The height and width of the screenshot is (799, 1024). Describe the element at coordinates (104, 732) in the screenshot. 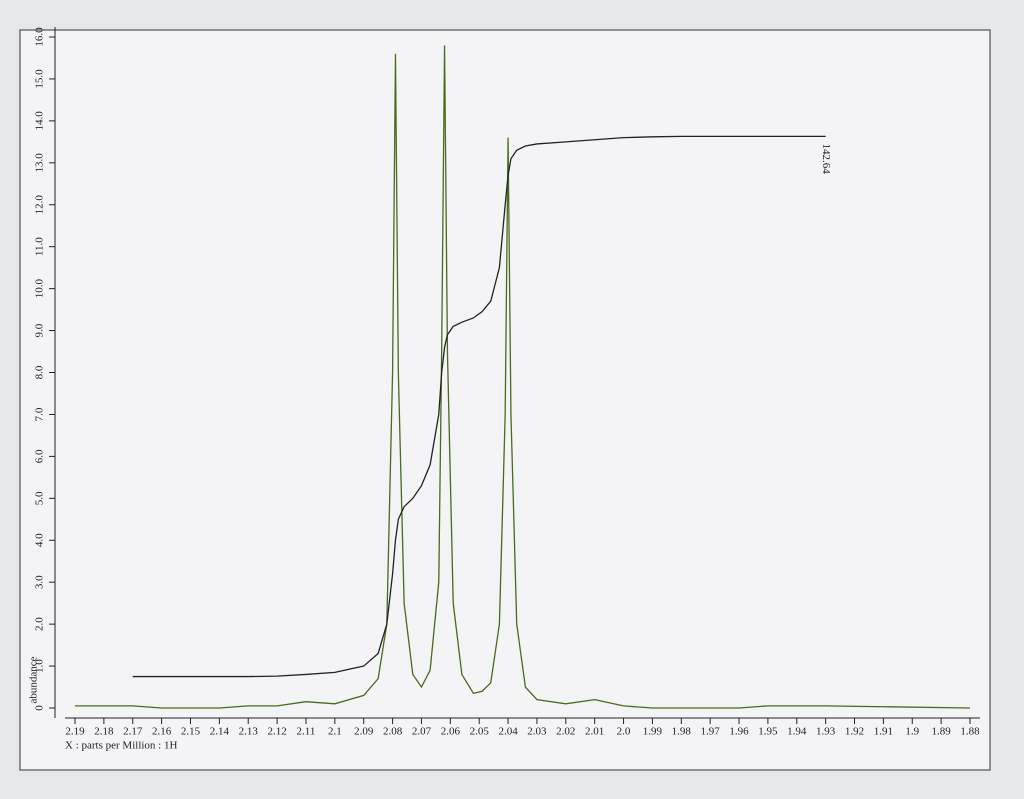

I see `x-tick-label: 2.18` at that location.